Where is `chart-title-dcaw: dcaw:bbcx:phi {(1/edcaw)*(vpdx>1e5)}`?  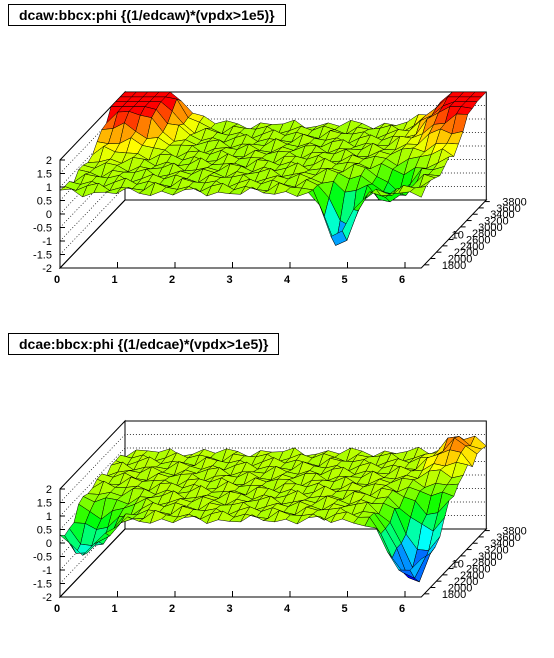 chart-title-dcaw: dcaw:bbcx:phi {(1/edcaw)*(vpdx>1e5)} is located at coordinates (147, 15).